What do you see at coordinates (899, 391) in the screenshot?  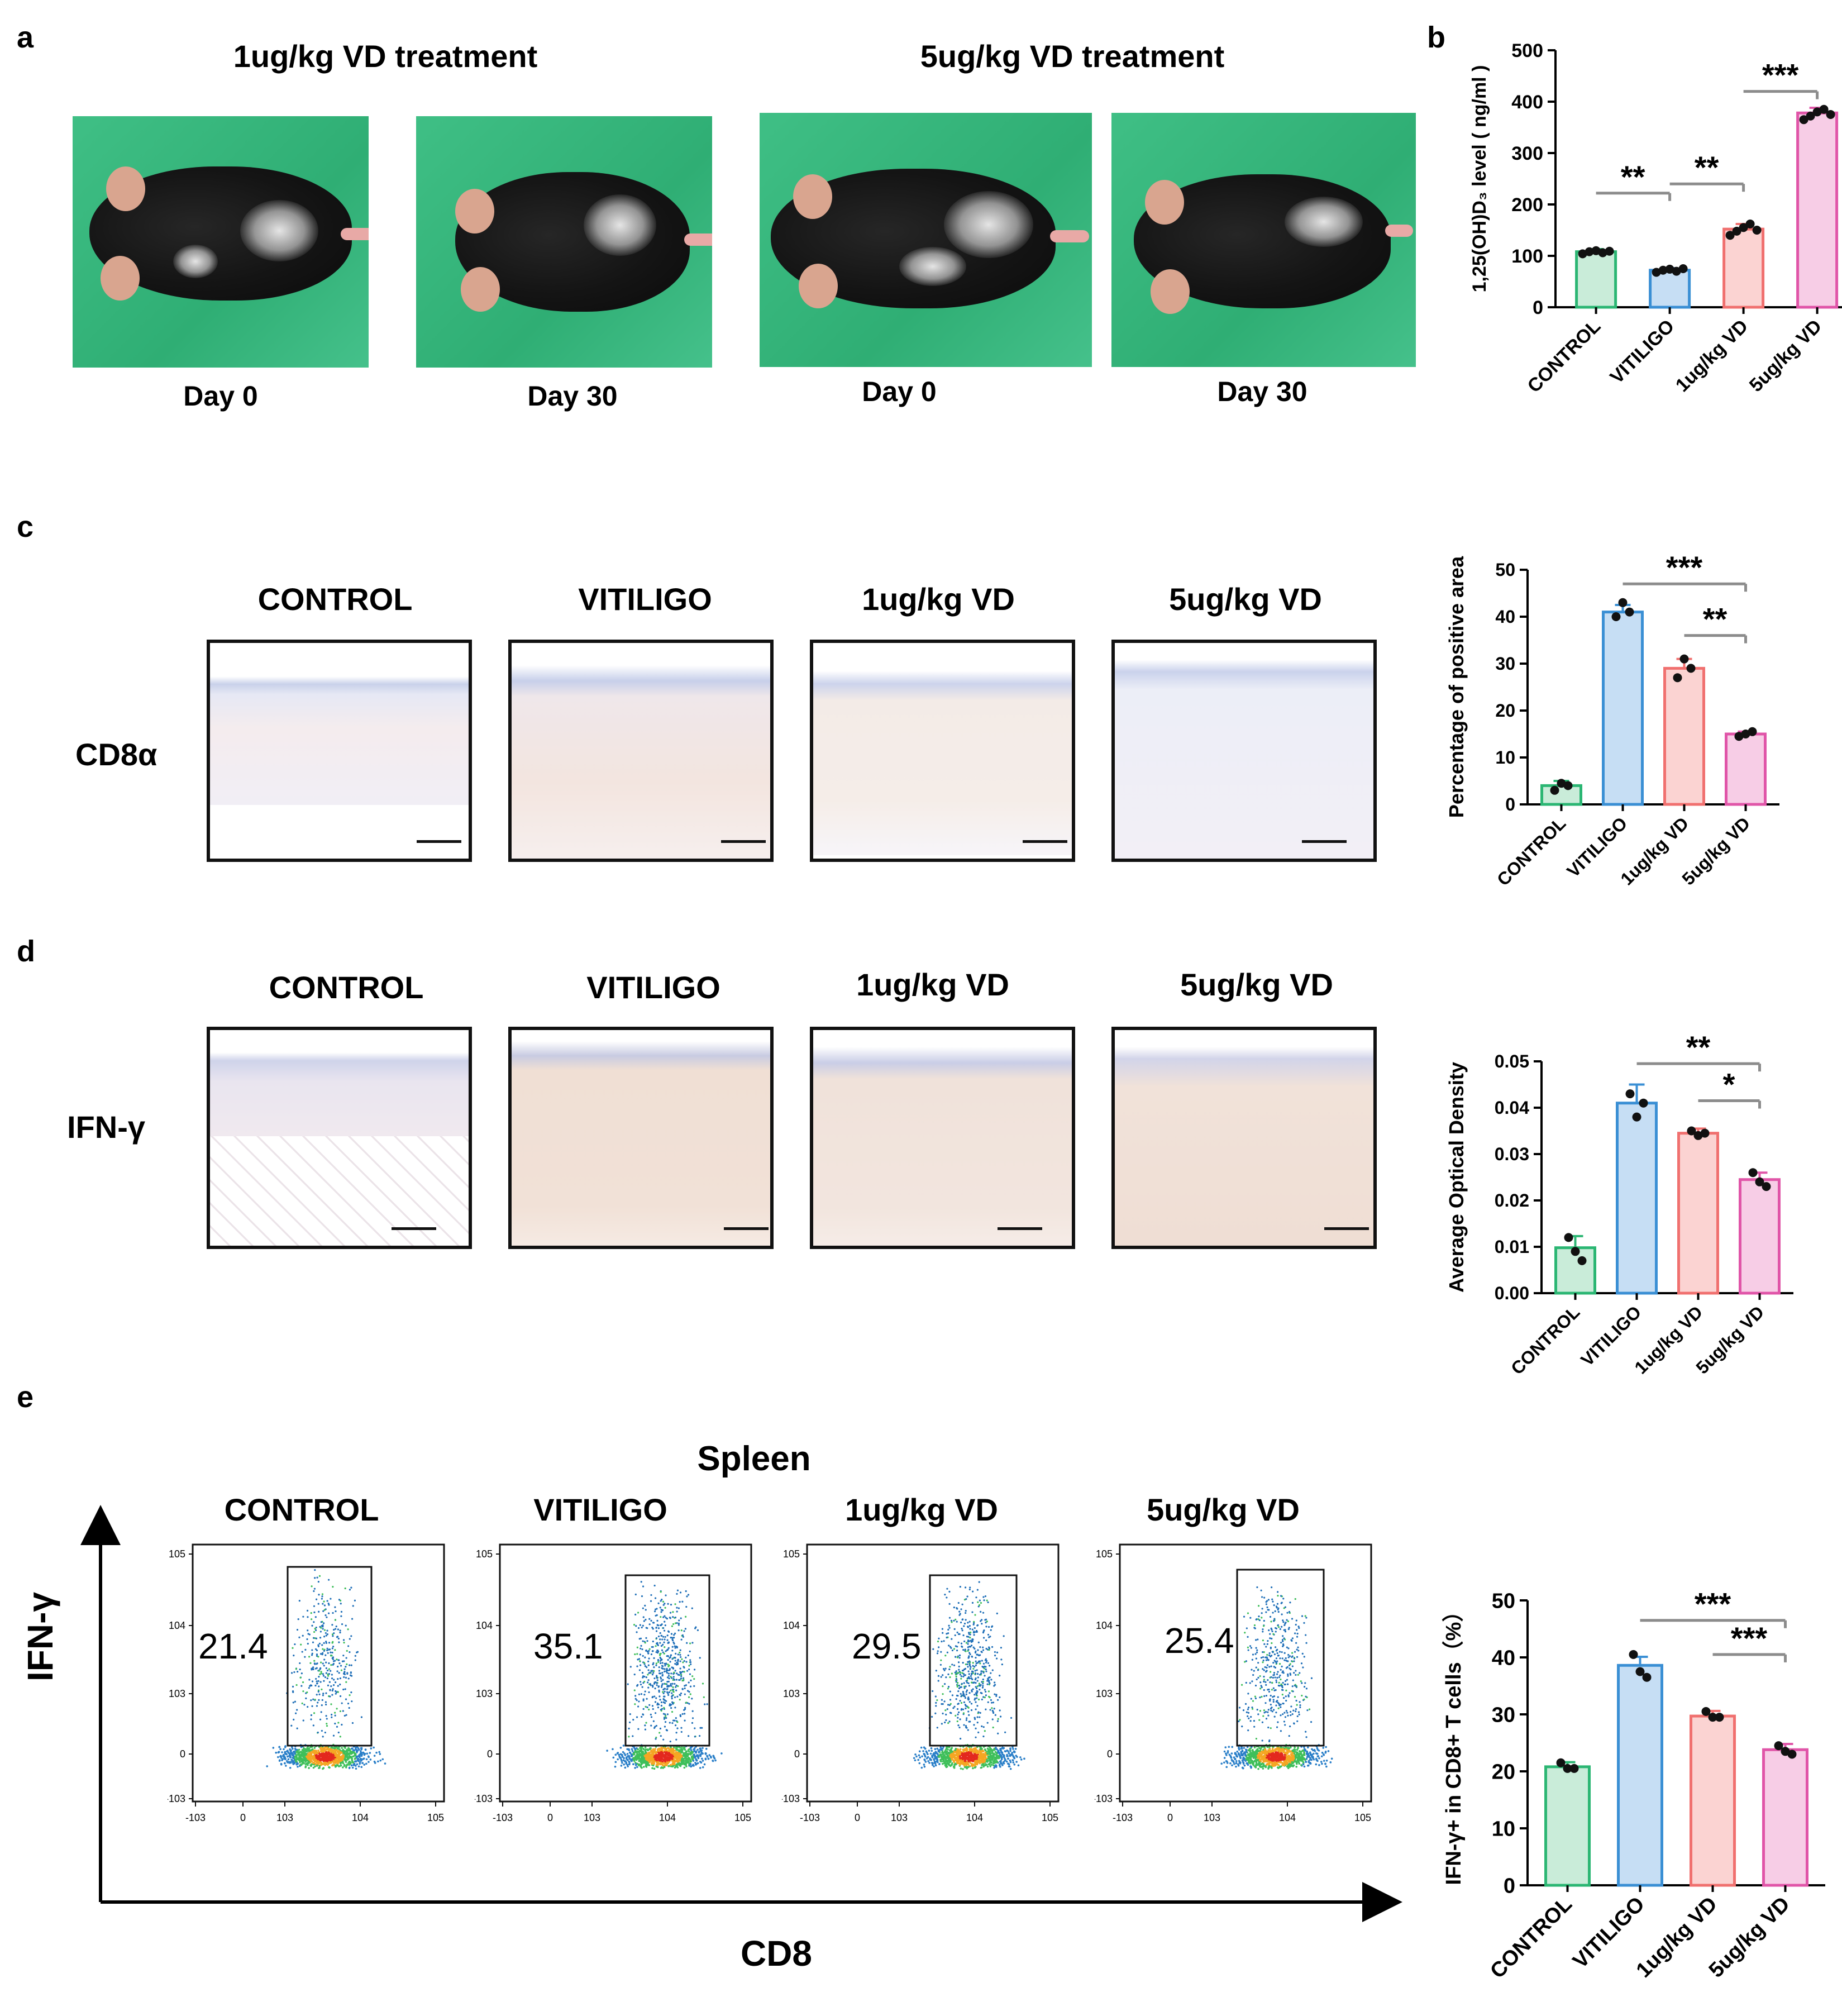 I see `caption-5ug-day0: Day 0` at bounding box center [899, 391].